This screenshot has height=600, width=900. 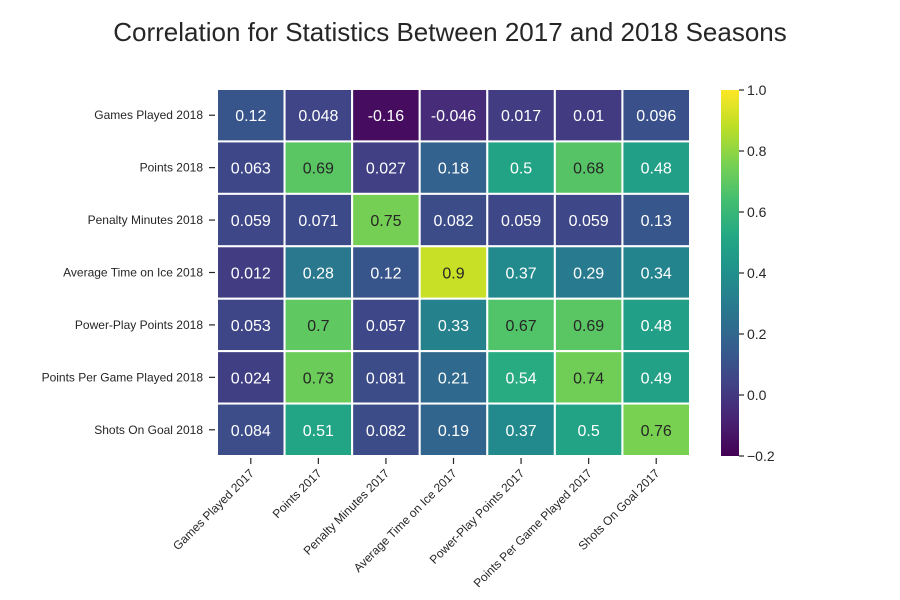 I want to click on cell-value-label: 0.29, so click(x=588, y=274).